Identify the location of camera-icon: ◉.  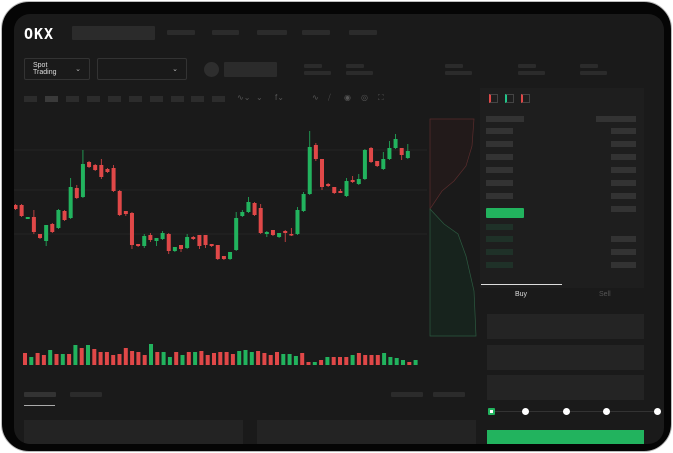
(347, 97).